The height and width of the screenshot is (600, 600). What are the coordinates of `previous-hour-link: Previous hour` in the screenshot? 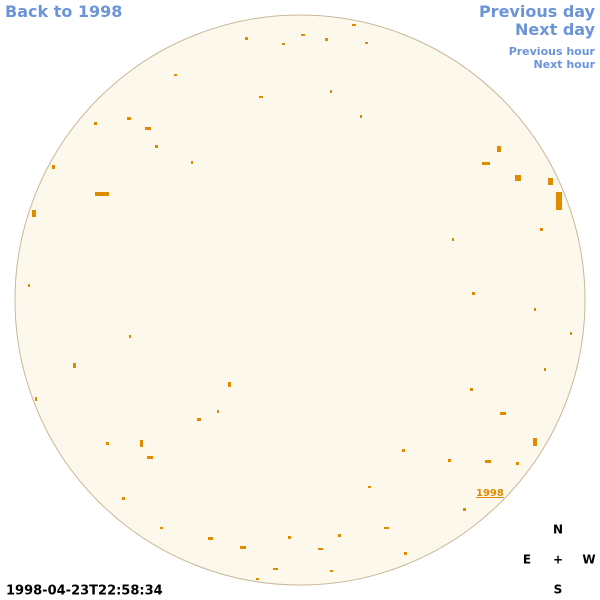 It's located at (551, 51).